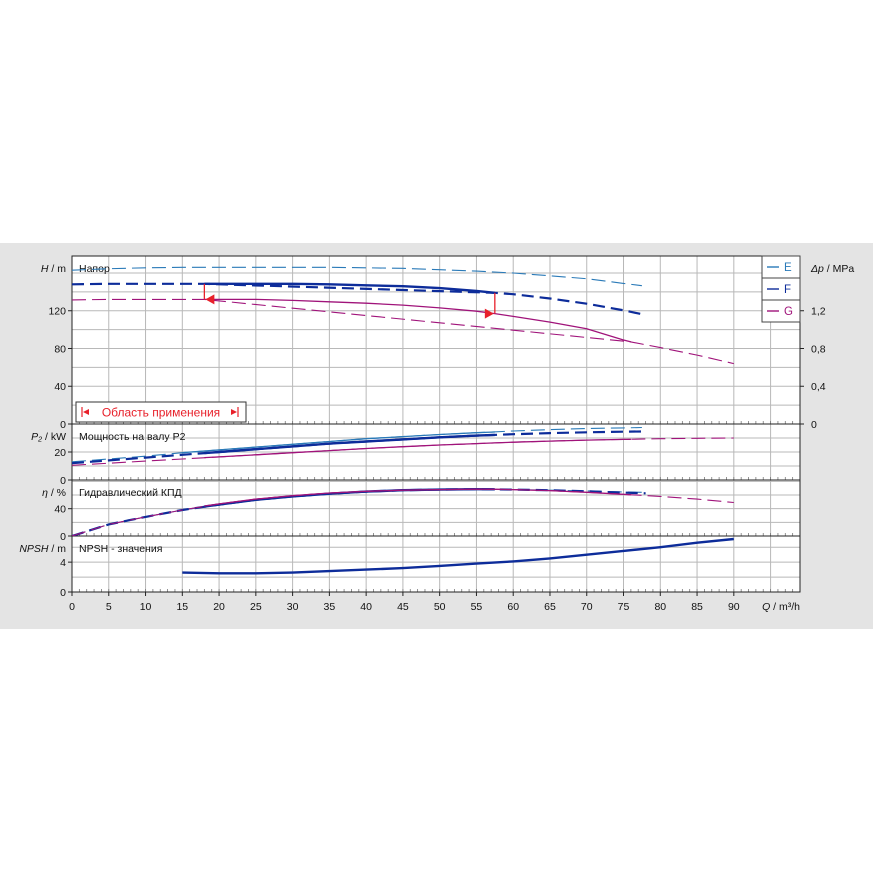 This screenshot has height=873, width=873. What do you see at coordinates (788, 268) in the screenshot?
I see `legend-label-E: E` at bounding box center [788, 268].